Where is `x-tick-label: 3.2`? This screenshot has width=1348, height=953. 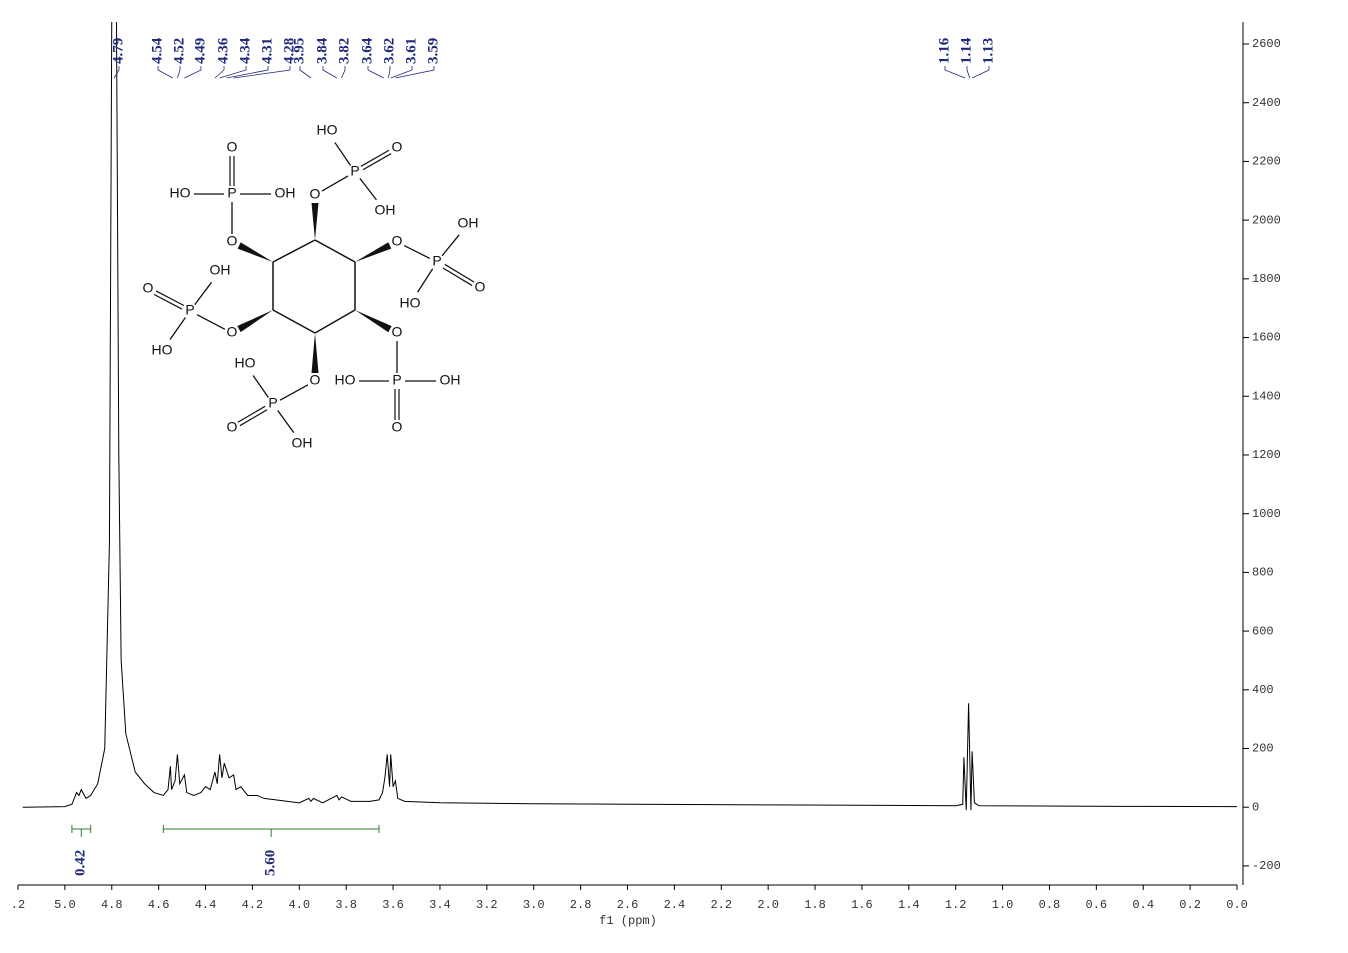
x-tick-label: 3.2 is located at coordinates (487, 905).